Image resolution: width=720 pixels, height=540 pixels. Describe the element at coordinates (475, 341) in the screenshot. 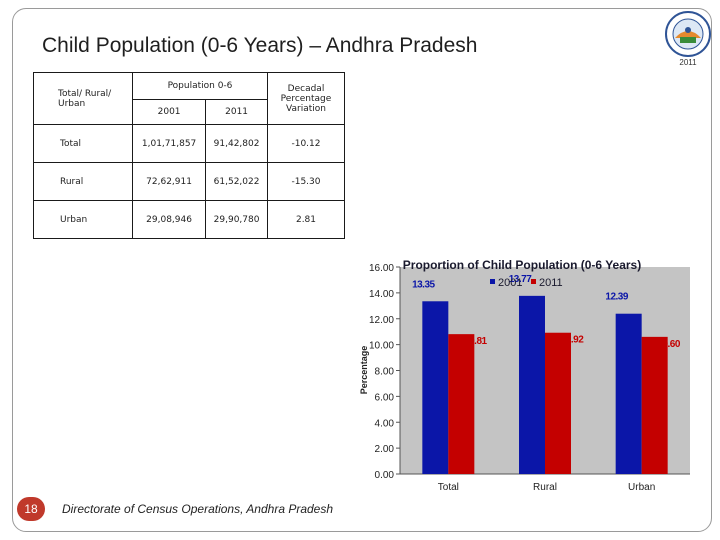

I see `data-label-2011-total: 10.81` at that location.